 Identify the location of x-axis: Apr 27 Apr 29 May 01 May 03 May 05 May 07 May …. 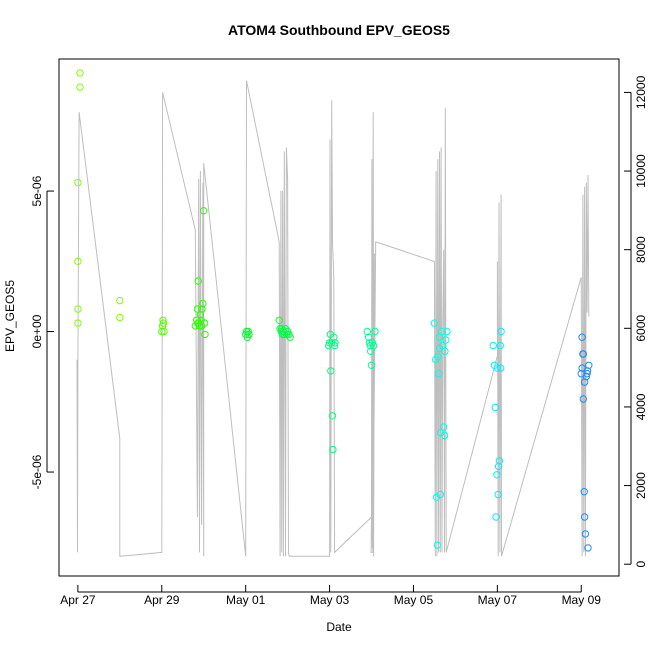
(330, 596).